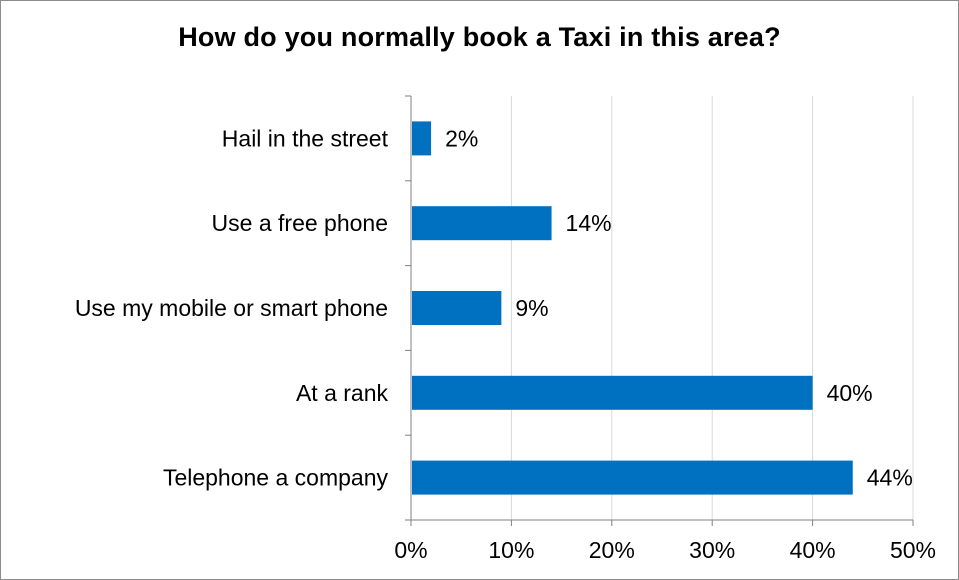 Image resolution: width=959 pixels, height=580 pixels. I want to click on x-tick-label: 40%, so click(813, 550).